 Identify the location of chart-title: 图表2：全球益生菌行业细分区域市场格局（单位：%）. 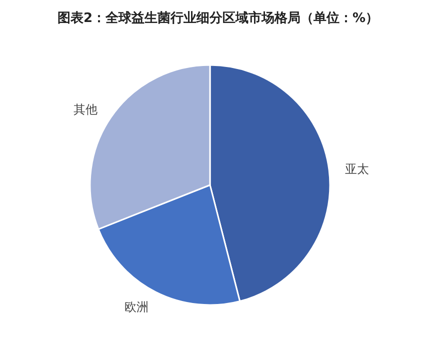
(218, 18).